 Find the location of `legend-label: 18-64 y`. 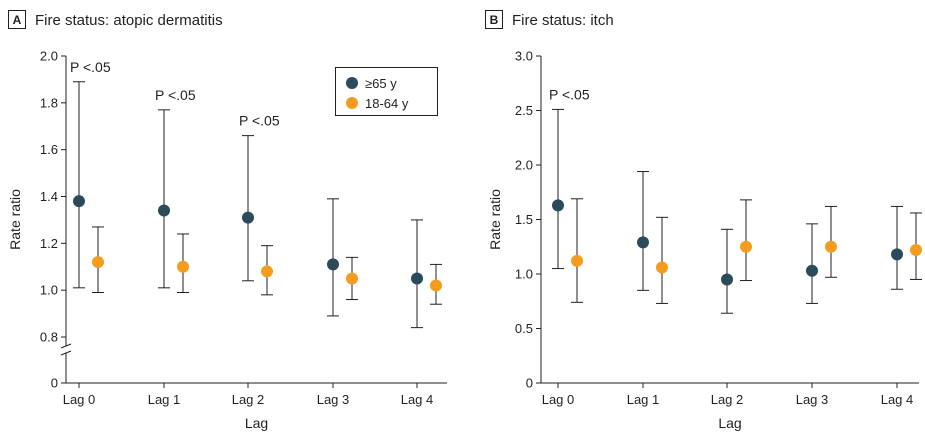

legend-label: 18-64 y is located at coordinates (387, 103).